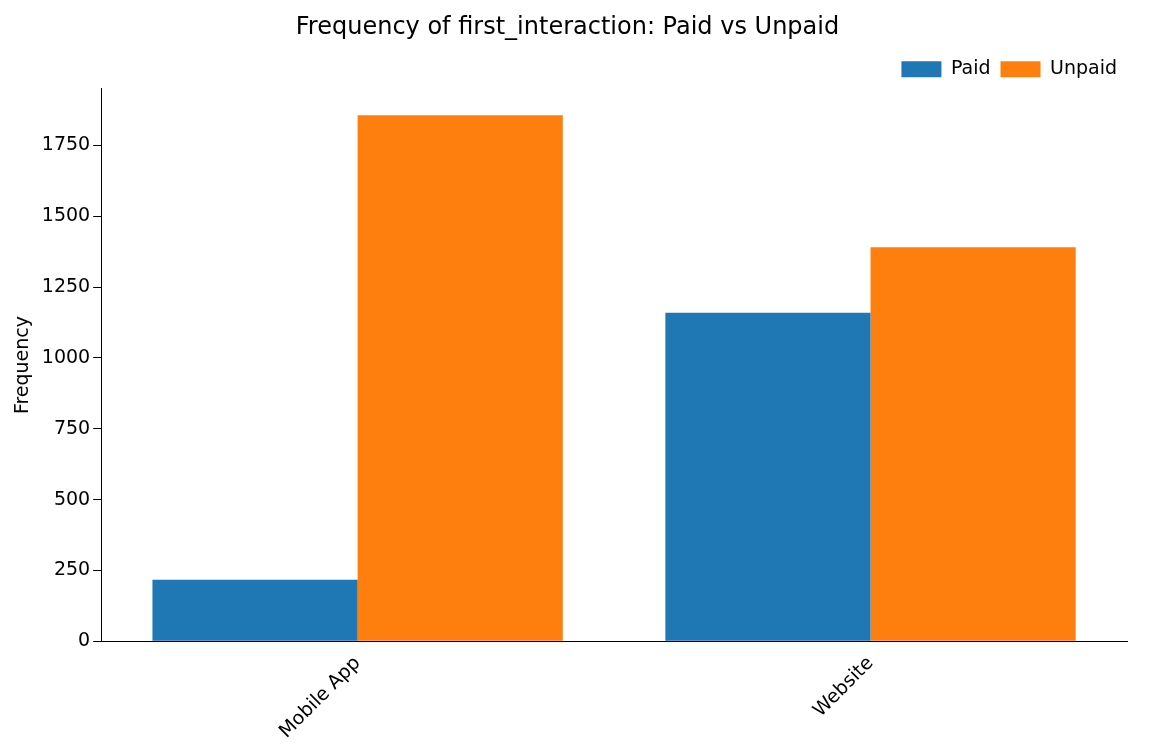  What do you see at coordinates (66, 143) in the screenshot?
I see `y-tick-label: 1750` at bounding box center [66, 143].